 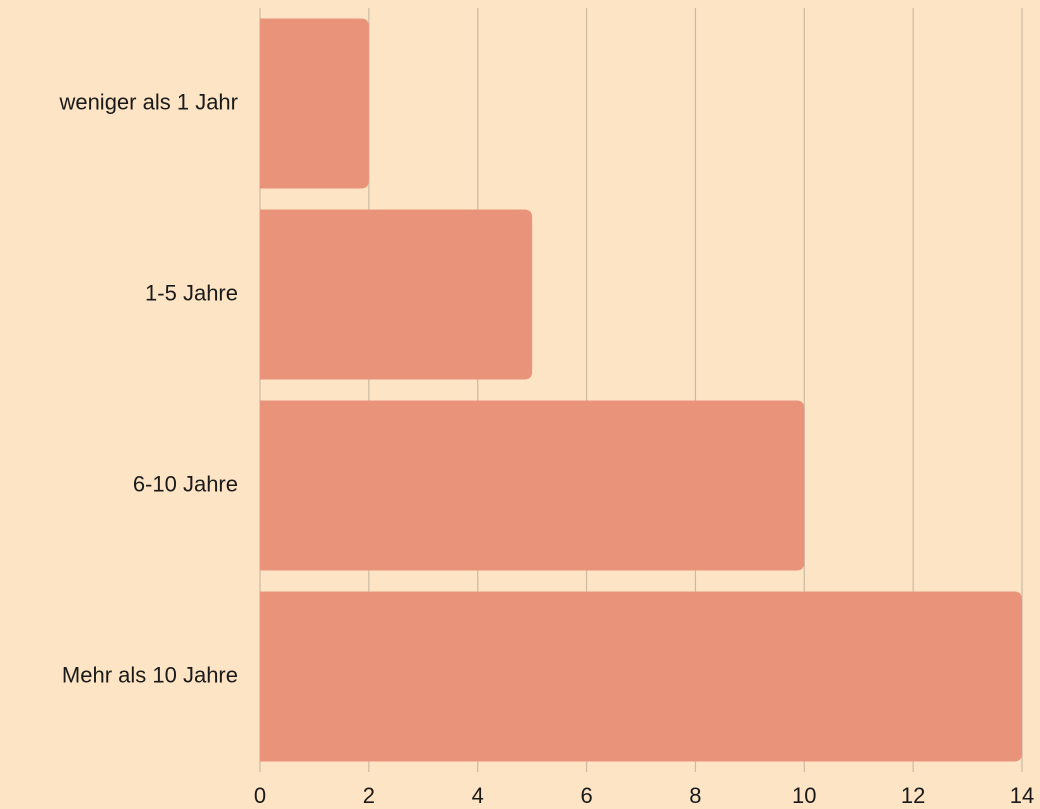 What do you see at coordinates (695, 795) in the screenshot?
I see `x-tick-label: 8` at bounding box center [695, 795].